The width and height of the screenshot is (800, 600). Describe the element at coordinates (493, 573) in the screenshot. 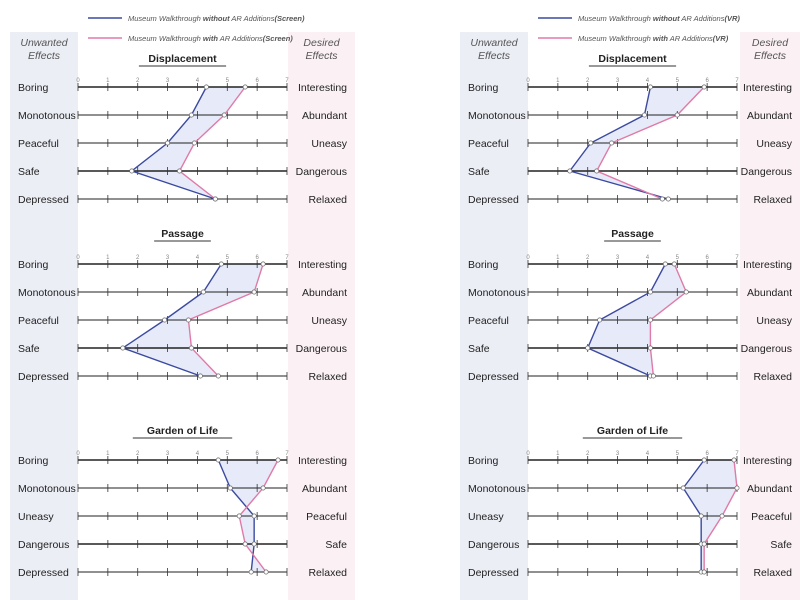

I see `left-adjective-label: Depressed` at that location.